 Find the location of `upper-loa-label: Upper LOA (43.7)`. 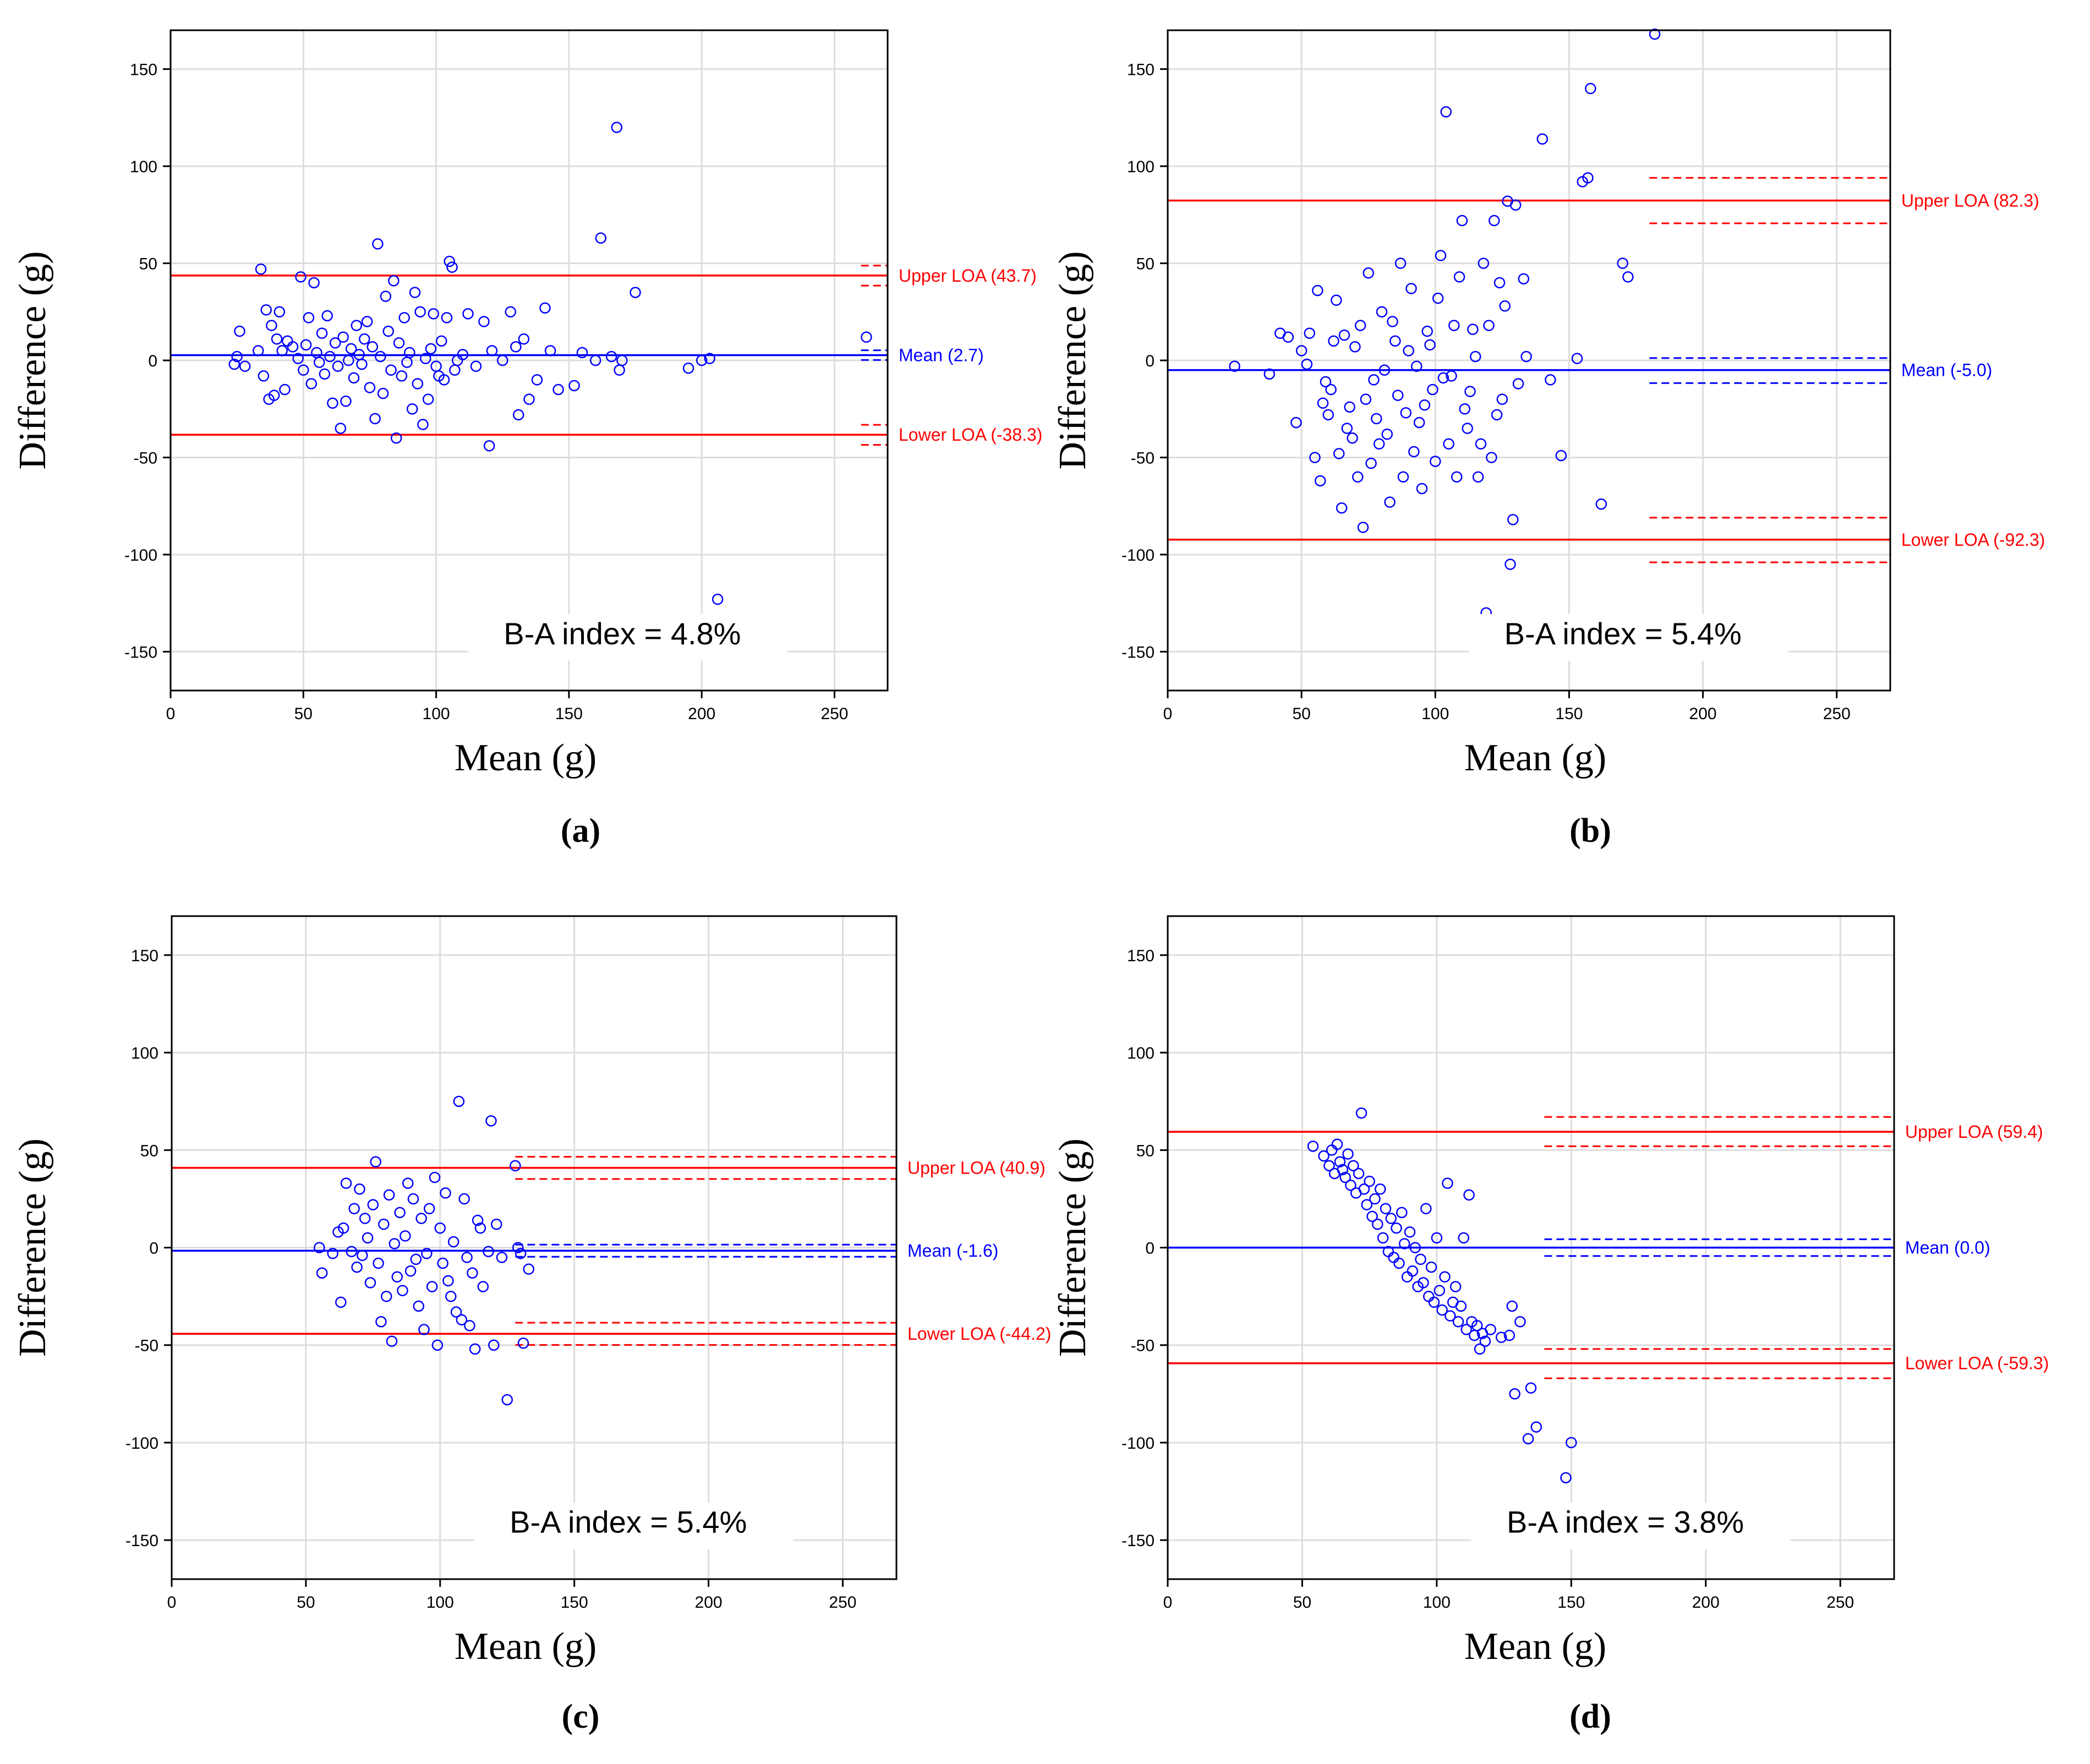

upper-loa-label: Upper LOA (43.7) is located at coordinates (968, 276).